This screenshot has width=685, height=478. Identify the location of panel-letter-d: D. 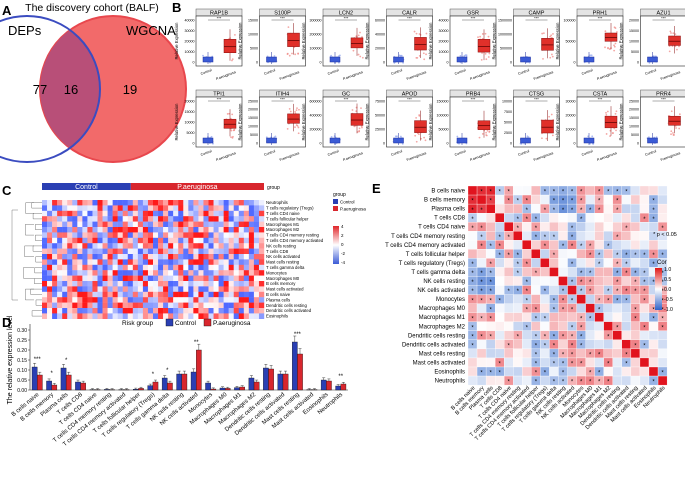
(6, 322).